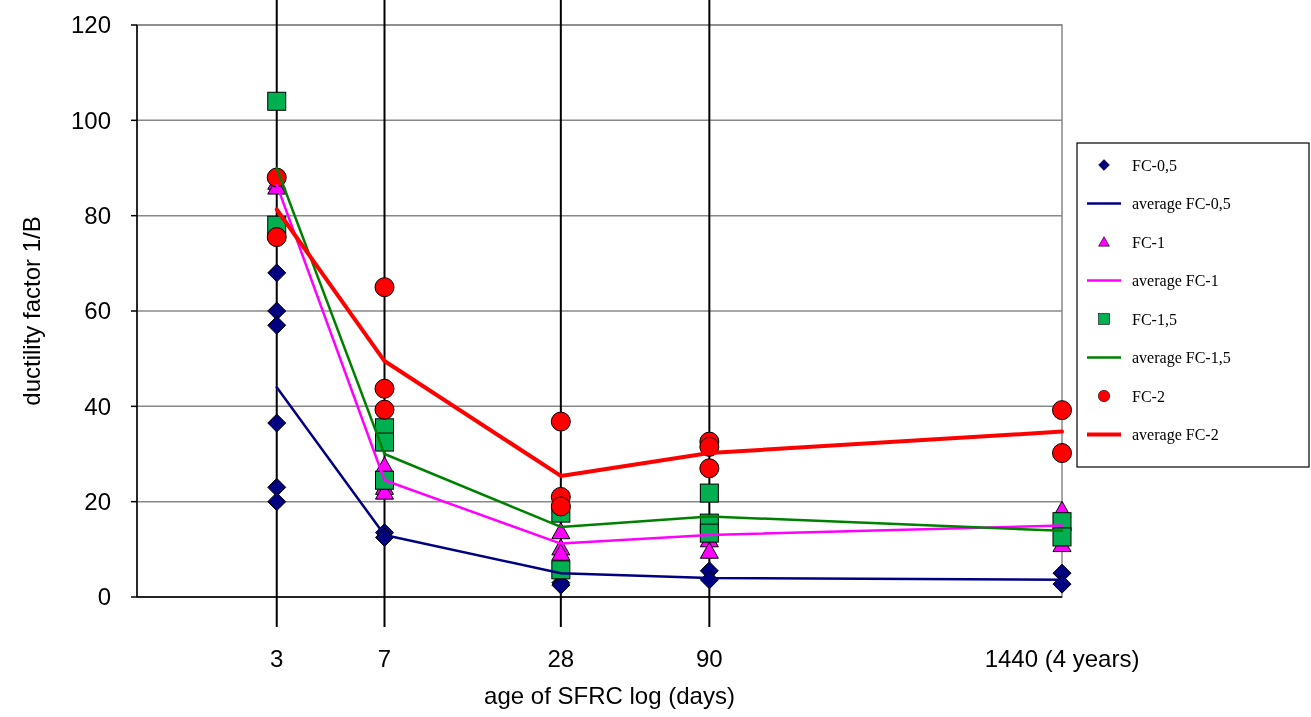 This screenshot has width=1311, height=717. Describe the element at coordinates (709, 658) in the screenshot. I see `x-tick-label: 90` at that location.